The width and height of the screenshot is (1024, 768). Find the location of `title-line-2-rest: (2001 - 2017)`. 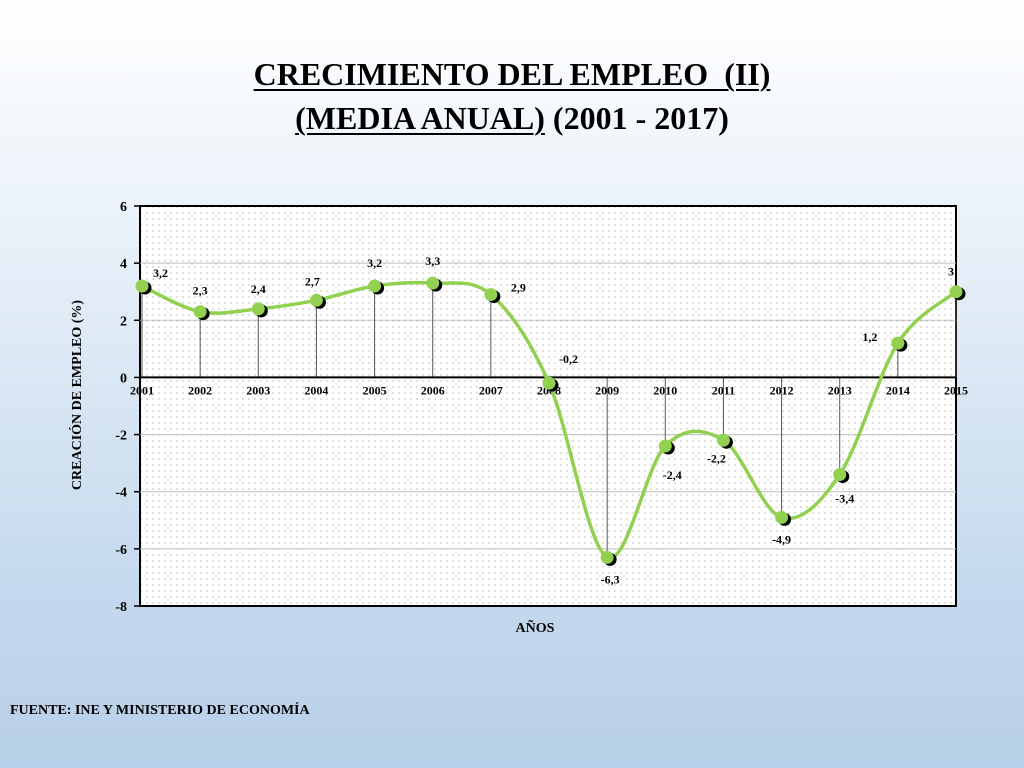

title-line-2-rest: (2001 - 2017) is located at coordinates (636, 118).